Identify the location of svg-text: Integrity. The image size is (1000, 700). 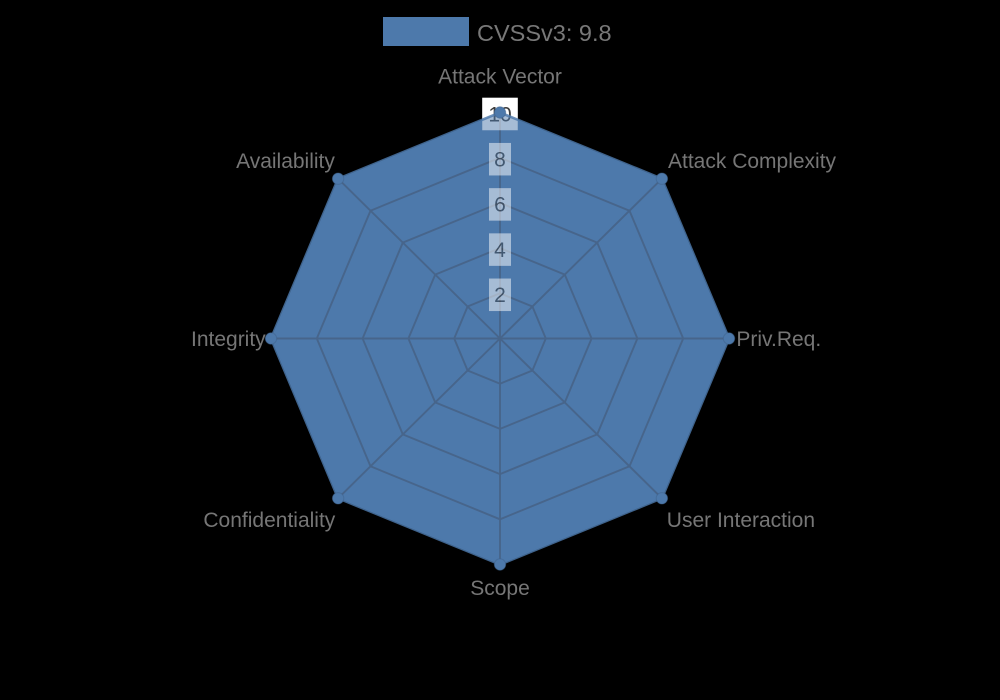
(228, 339).